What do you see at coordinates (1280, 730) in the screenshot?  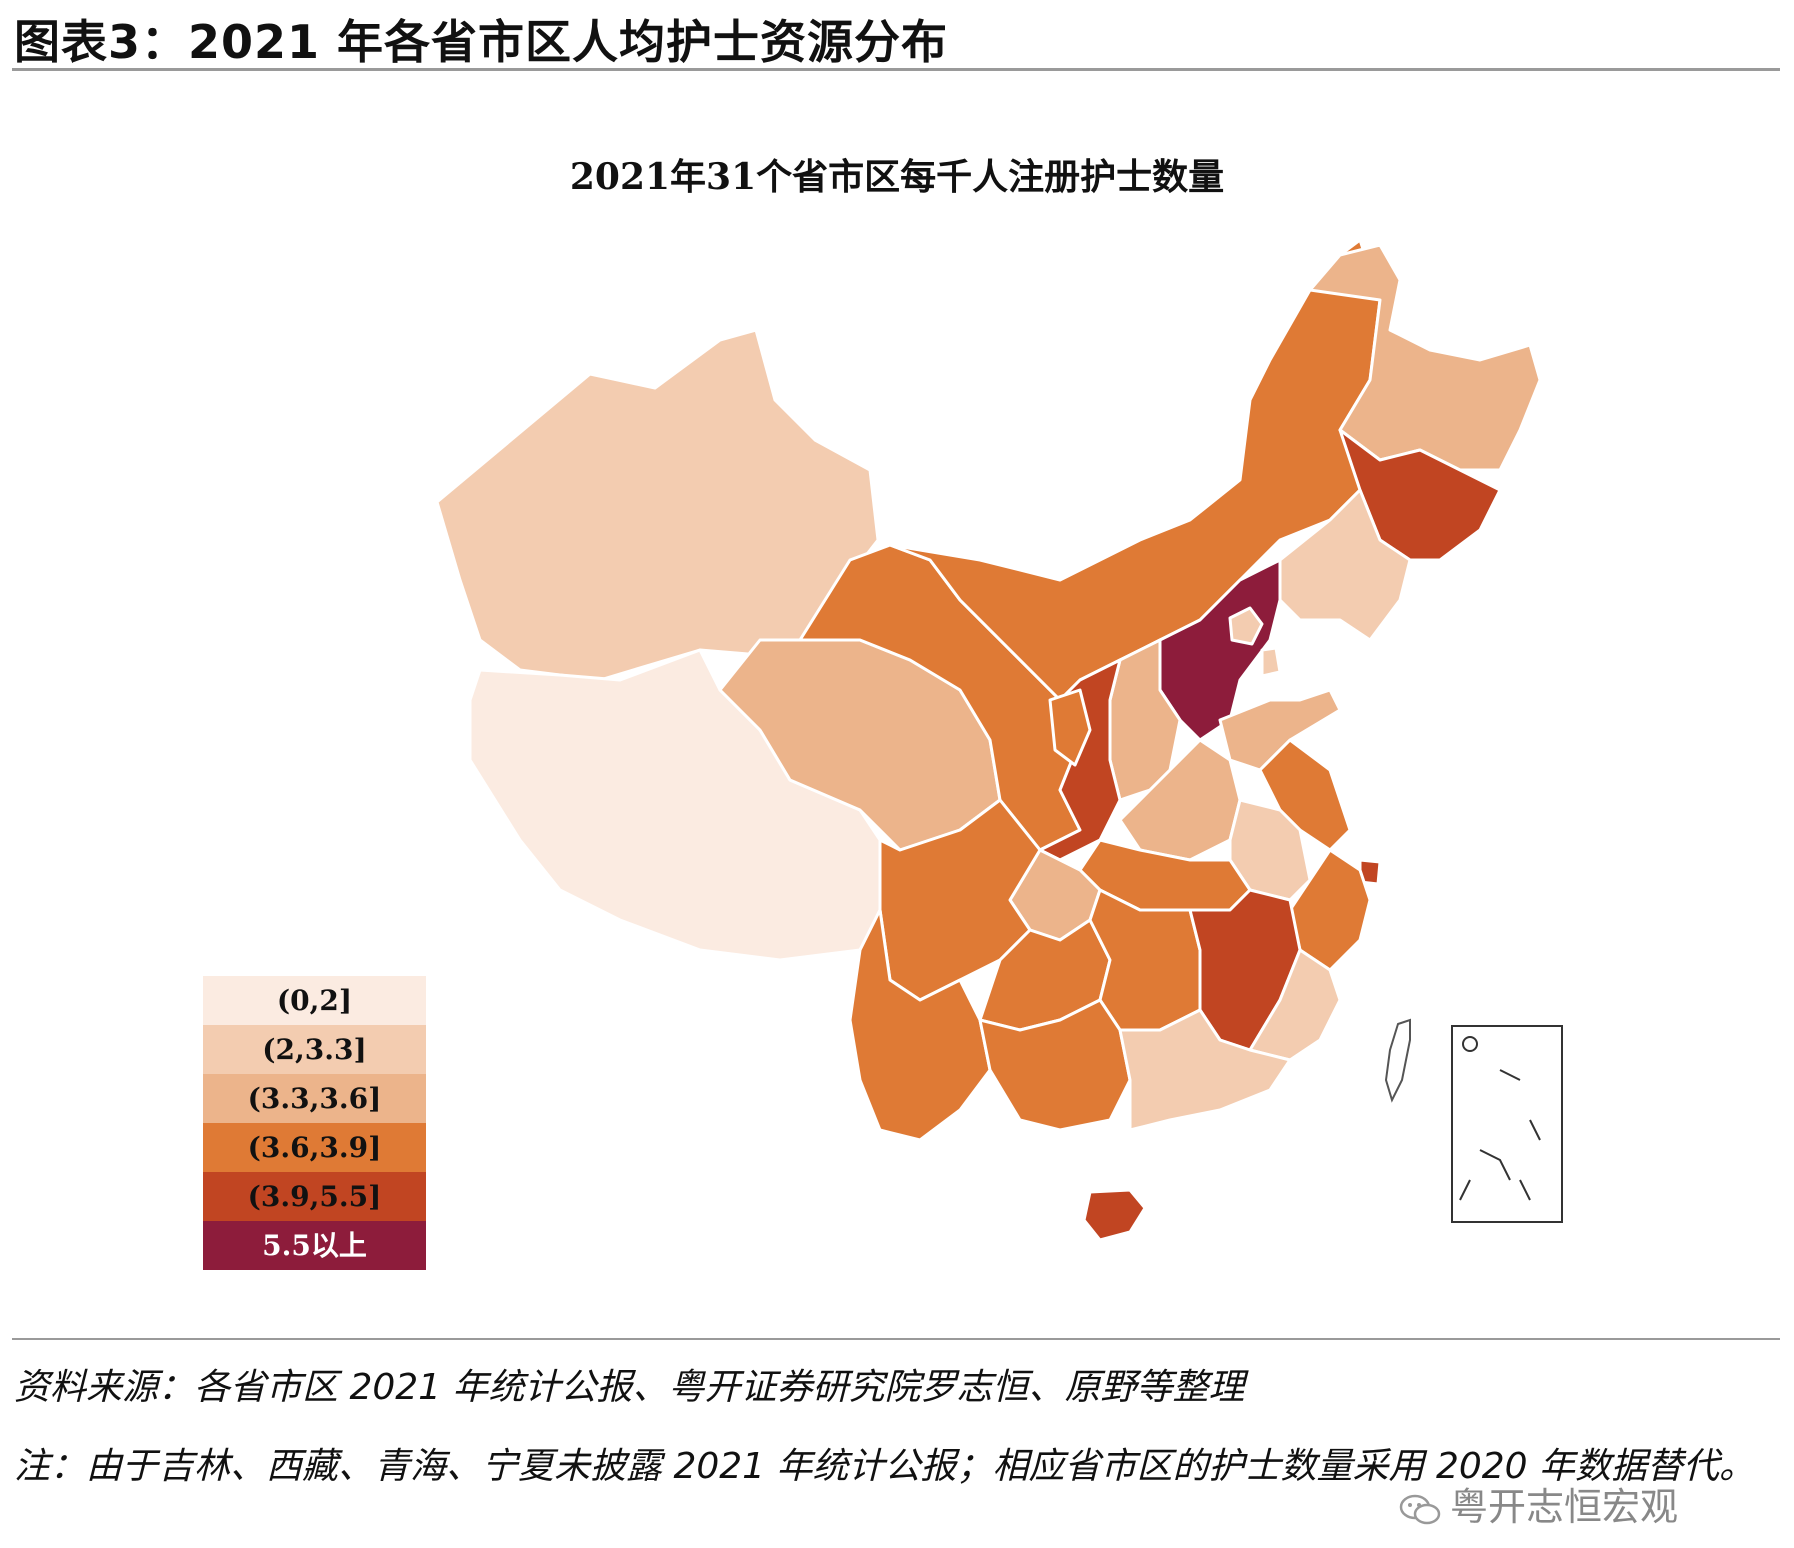 I see `region-shandong` at bounding box center [1280, 730].